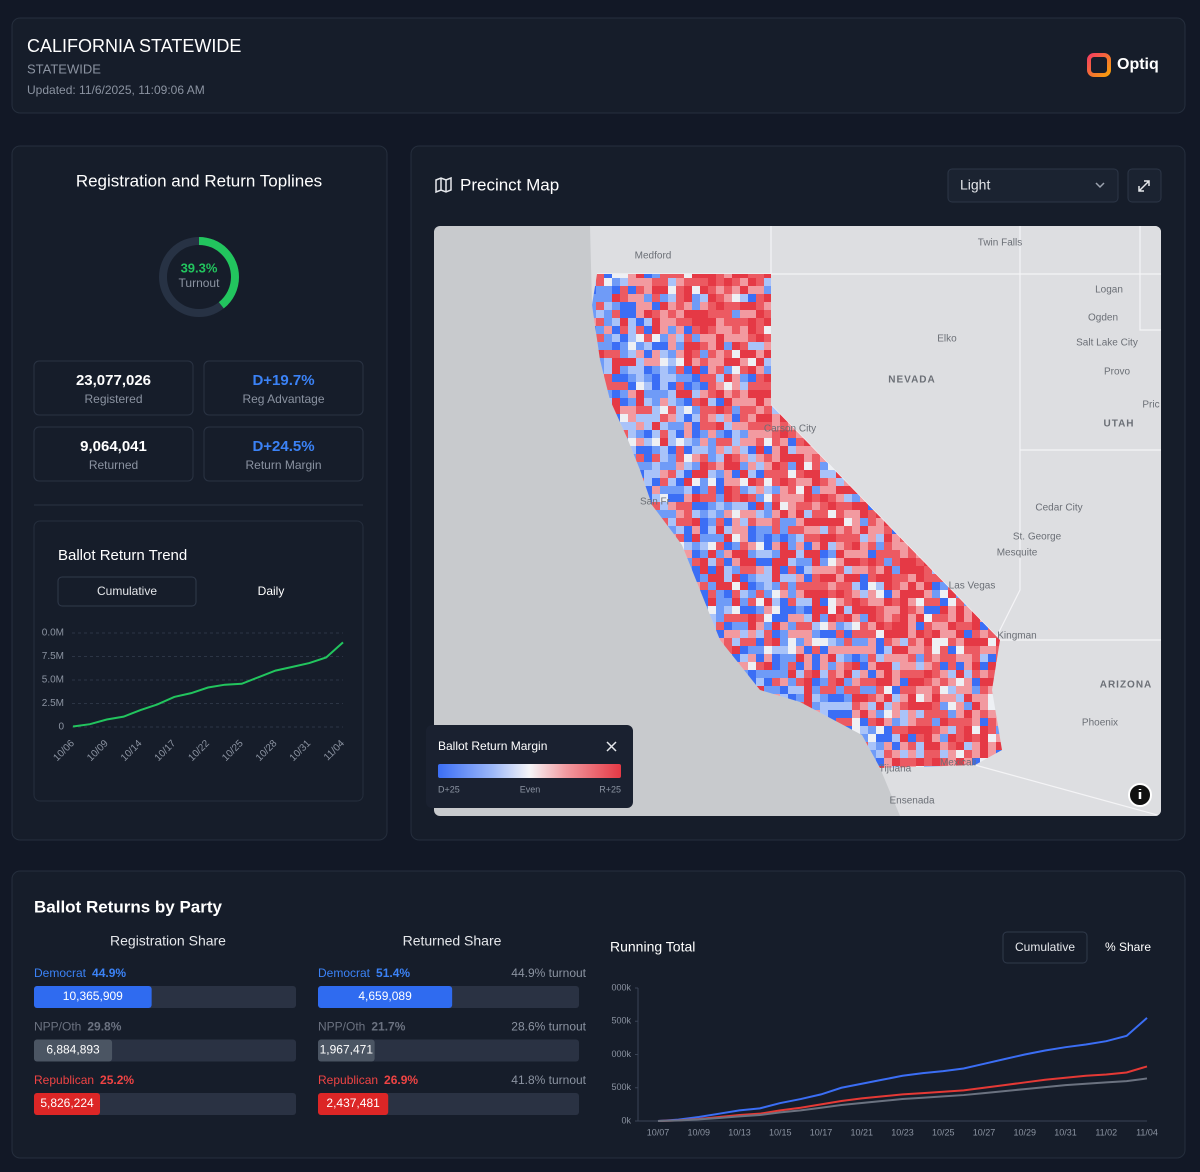 This screenshot has width=1200, height=1172. What do you see at coordinates (449, 789) in the screenshot?
I see `legend-min: D+25` at bounding box center [449, 789].